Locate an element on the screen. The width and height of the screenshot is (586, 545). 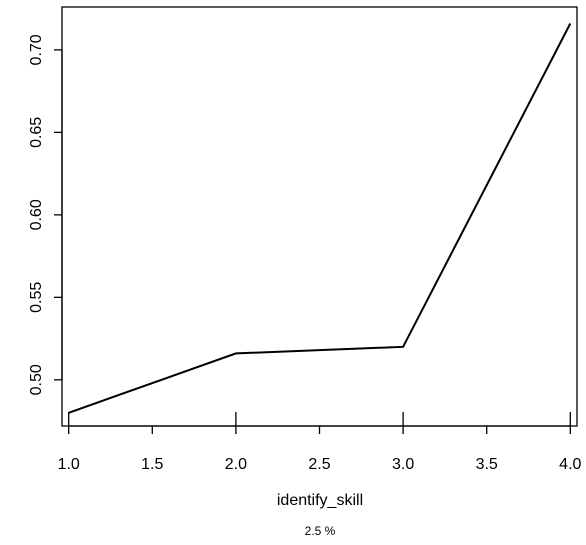
x-tick-label: 1.5 is located at coordinates (152, 464).